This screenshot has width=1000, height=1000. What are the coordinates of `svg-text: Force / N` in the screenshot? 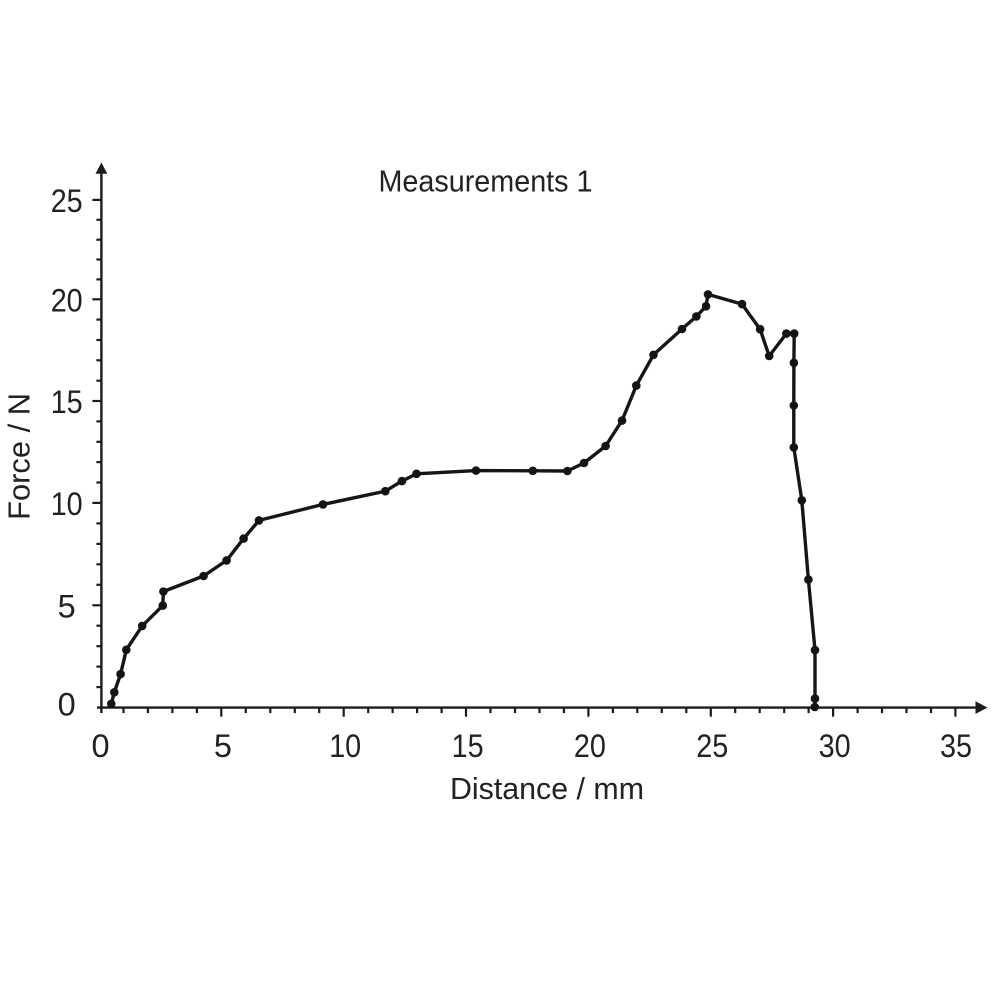 It's located at (19, 456).